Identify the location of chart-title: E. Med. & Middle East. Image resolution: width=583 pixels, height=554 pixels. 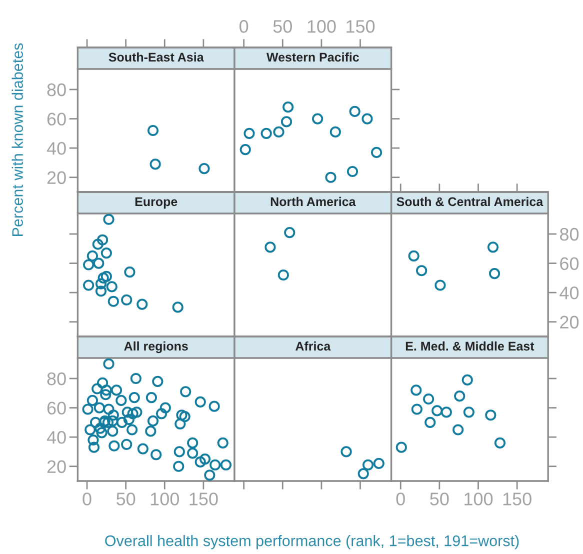
(470, 346).